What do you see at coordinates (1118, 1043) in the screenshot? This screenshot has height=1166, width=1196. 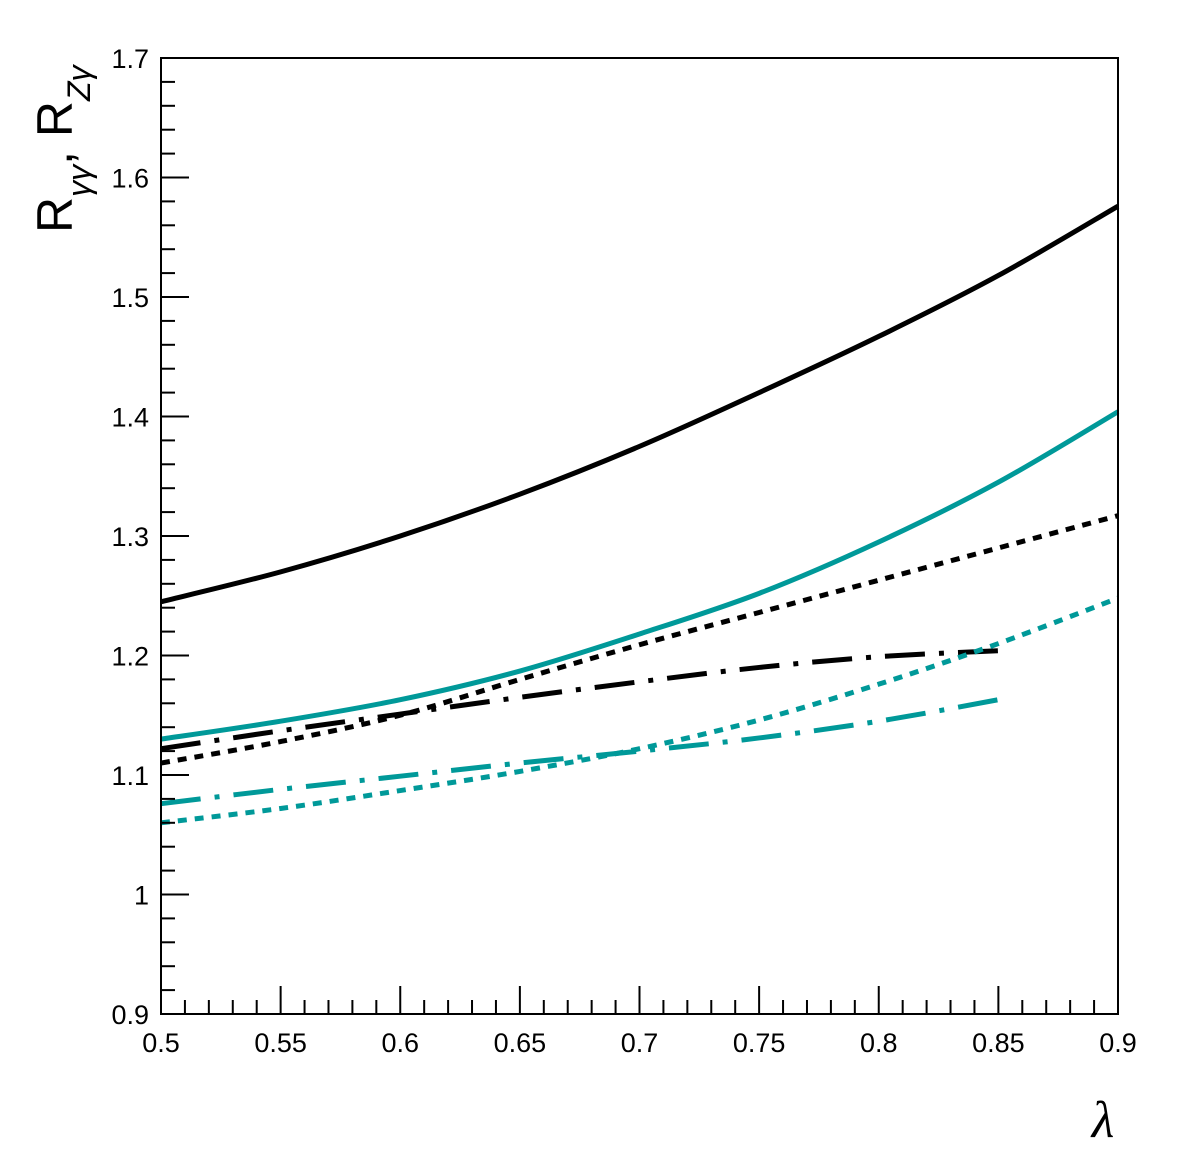 I see `x-tick-label: 0.9` at bounding box center [1118, 1043].